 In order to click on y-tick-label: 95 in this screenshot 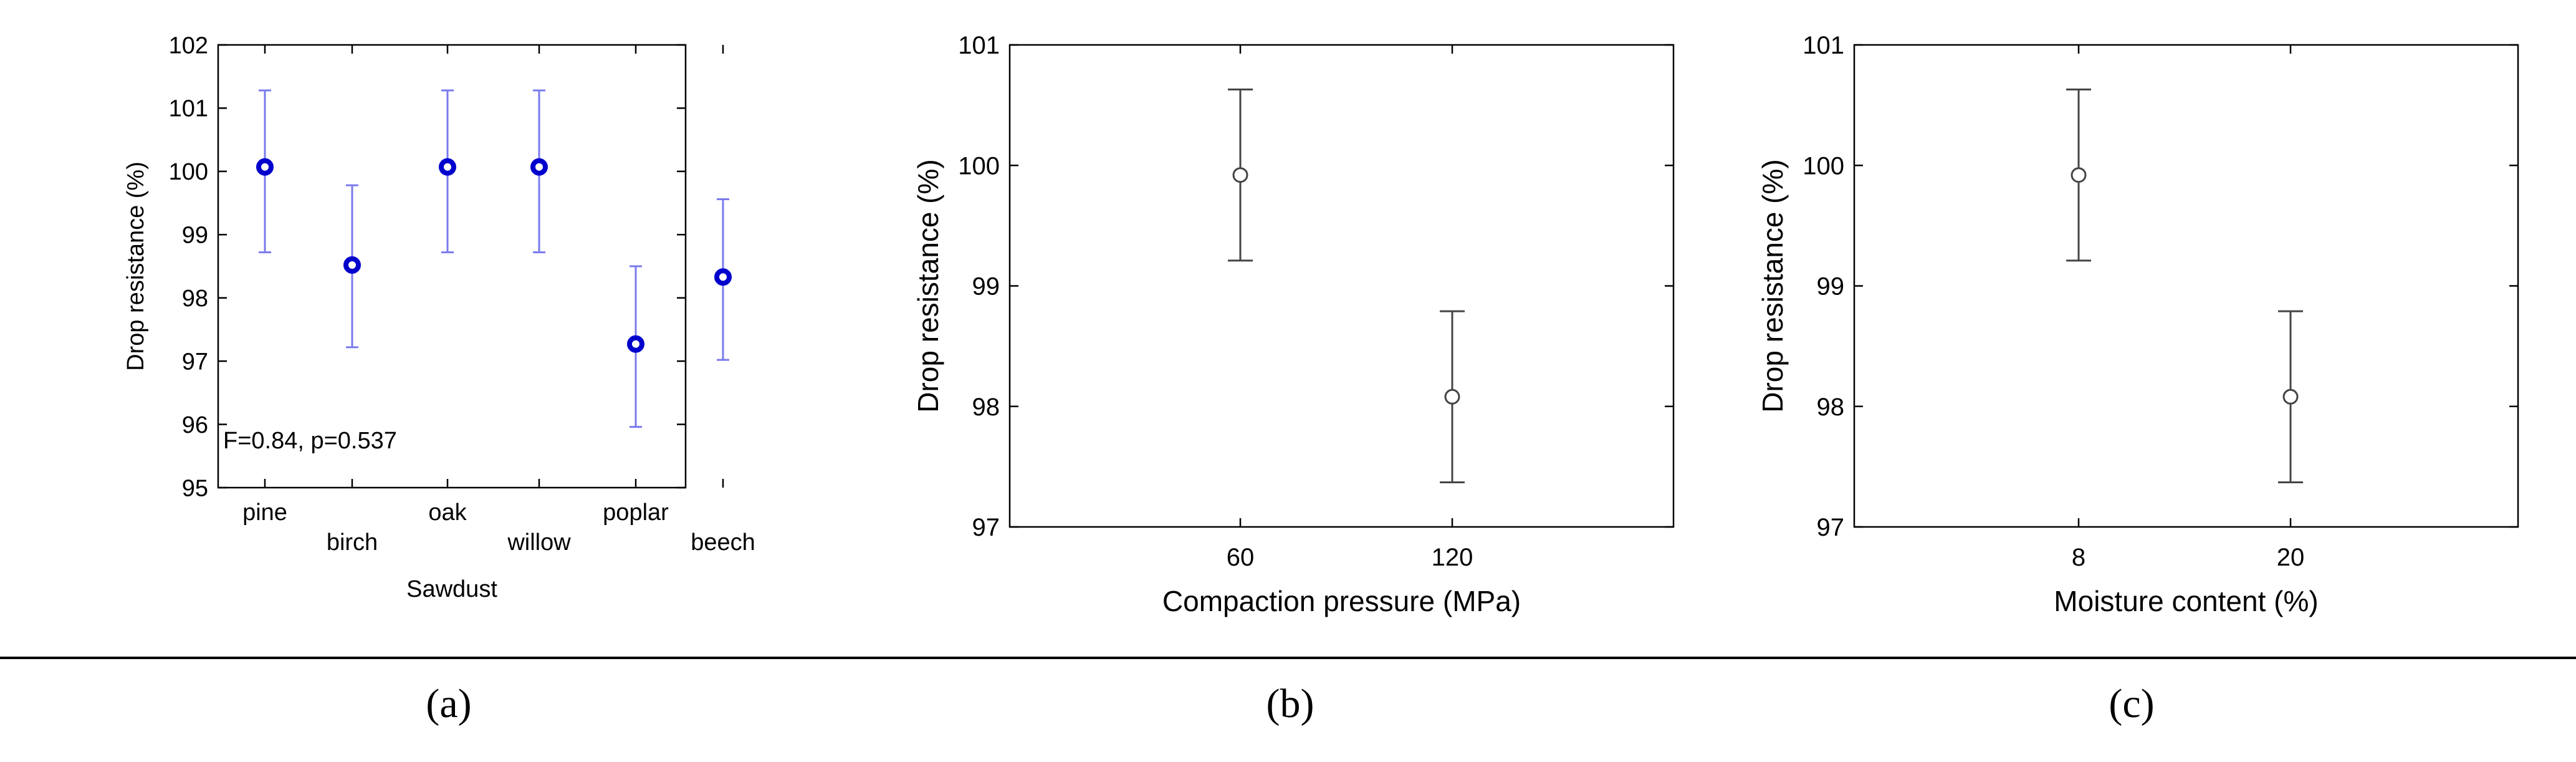, I will do `click(195, 488)`.